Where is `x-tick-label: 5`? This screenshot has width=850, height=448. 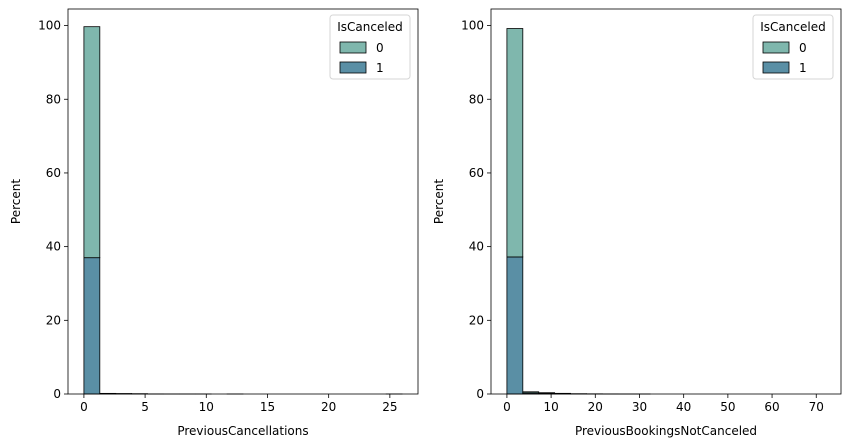
x-tick-label: 5 is located at coordinates (145, 407).